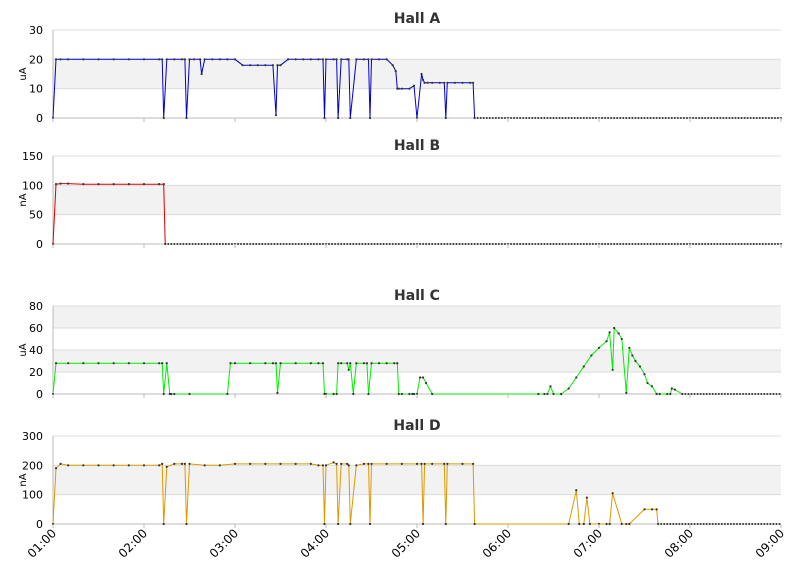 This screenshot has width=811, height=582. What do you see at coordinates (36, 328) in the screenshot?
I see `y-tick-label-3-3: 60` at bounding box center [36, 328].